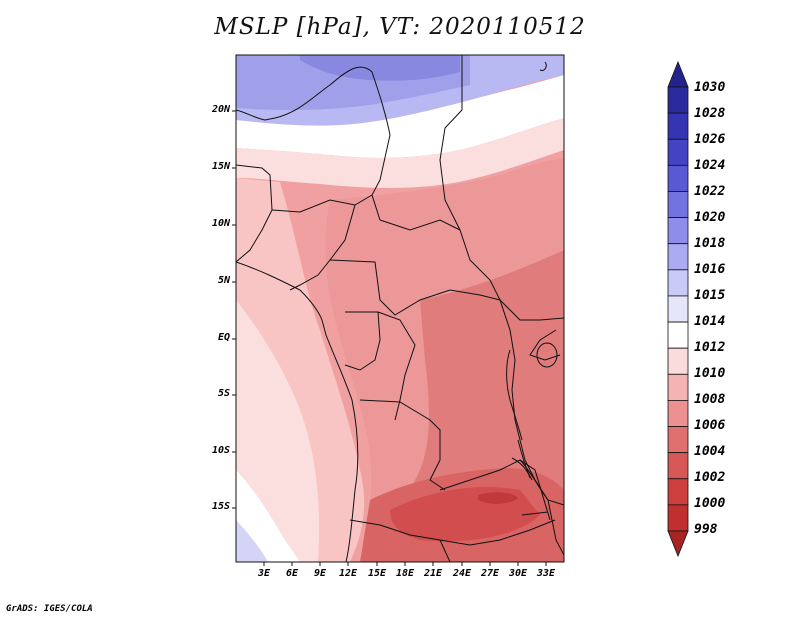  Describe the element at coordinates (710, 477) in the screenshot. I see `colorbar-label: 1002` at that location.